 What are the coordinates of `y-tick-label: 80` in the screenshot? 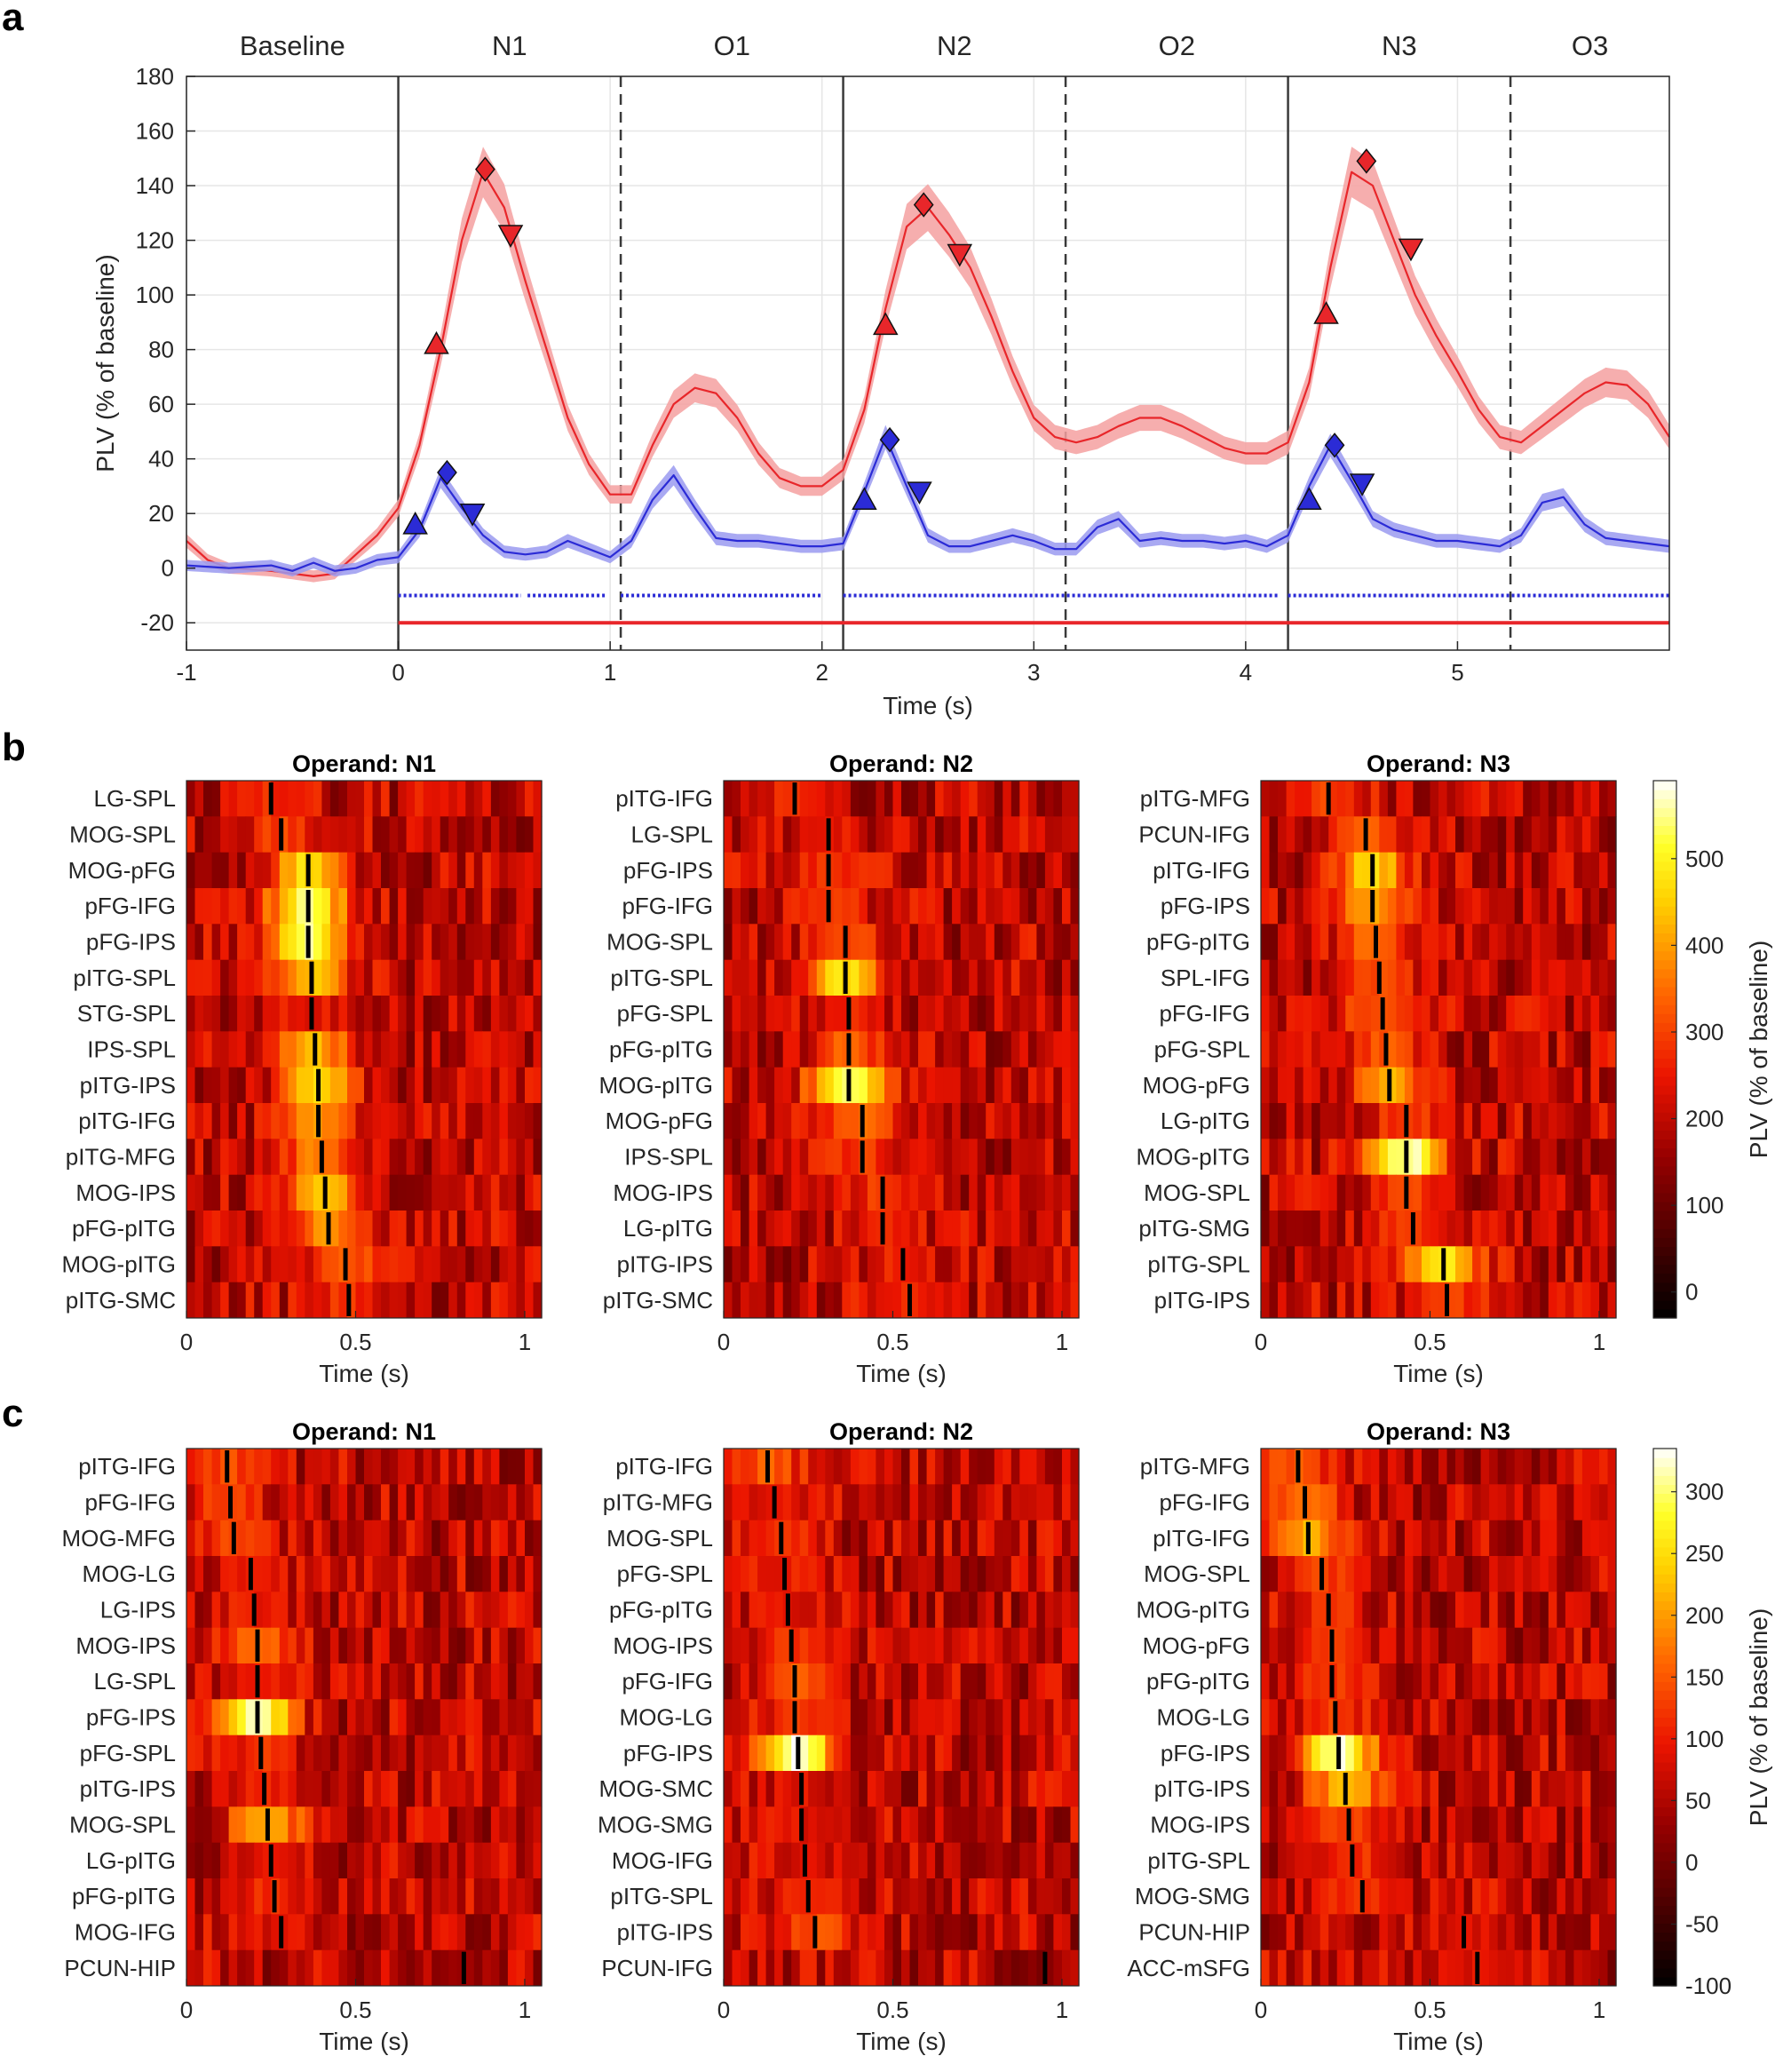 It's located at (161, 350).